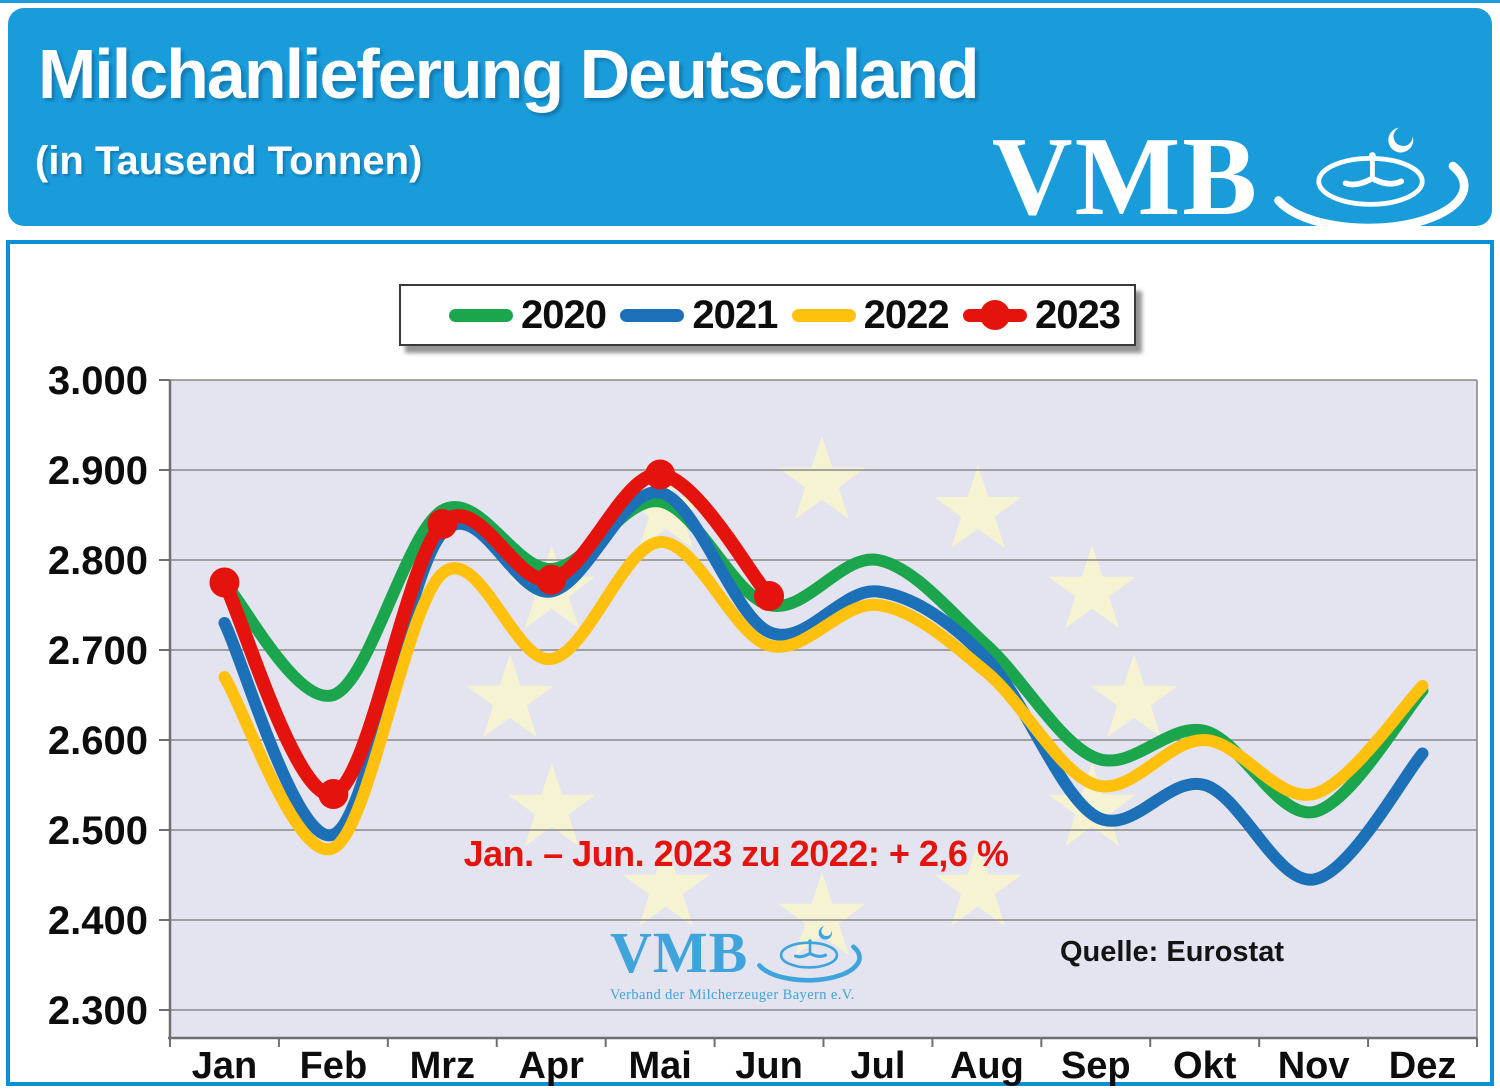 Image resolution: width=1500 pixels, height=1090 pixels. What do you see at coordinates (679, 952) in the screenshot?
I see `vmb-watermark-text: VMB` at bounding box center [679, 952].